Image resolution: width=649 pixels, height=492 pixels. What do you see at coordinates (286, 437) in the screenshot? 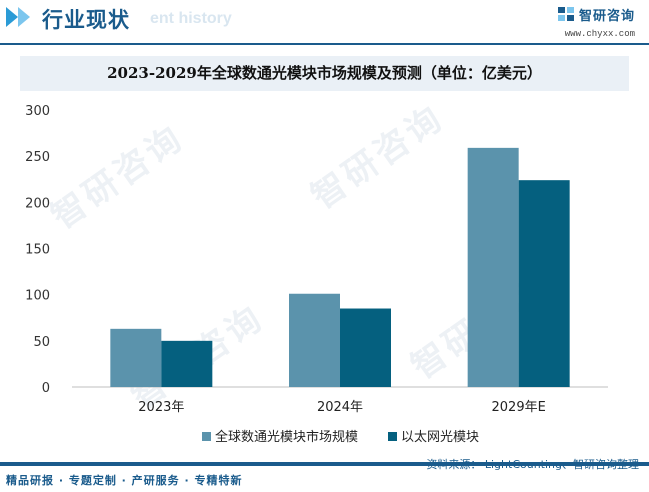
I see `legend-label: 全球数通光模块市场规模` at bounding box center [286, 437].